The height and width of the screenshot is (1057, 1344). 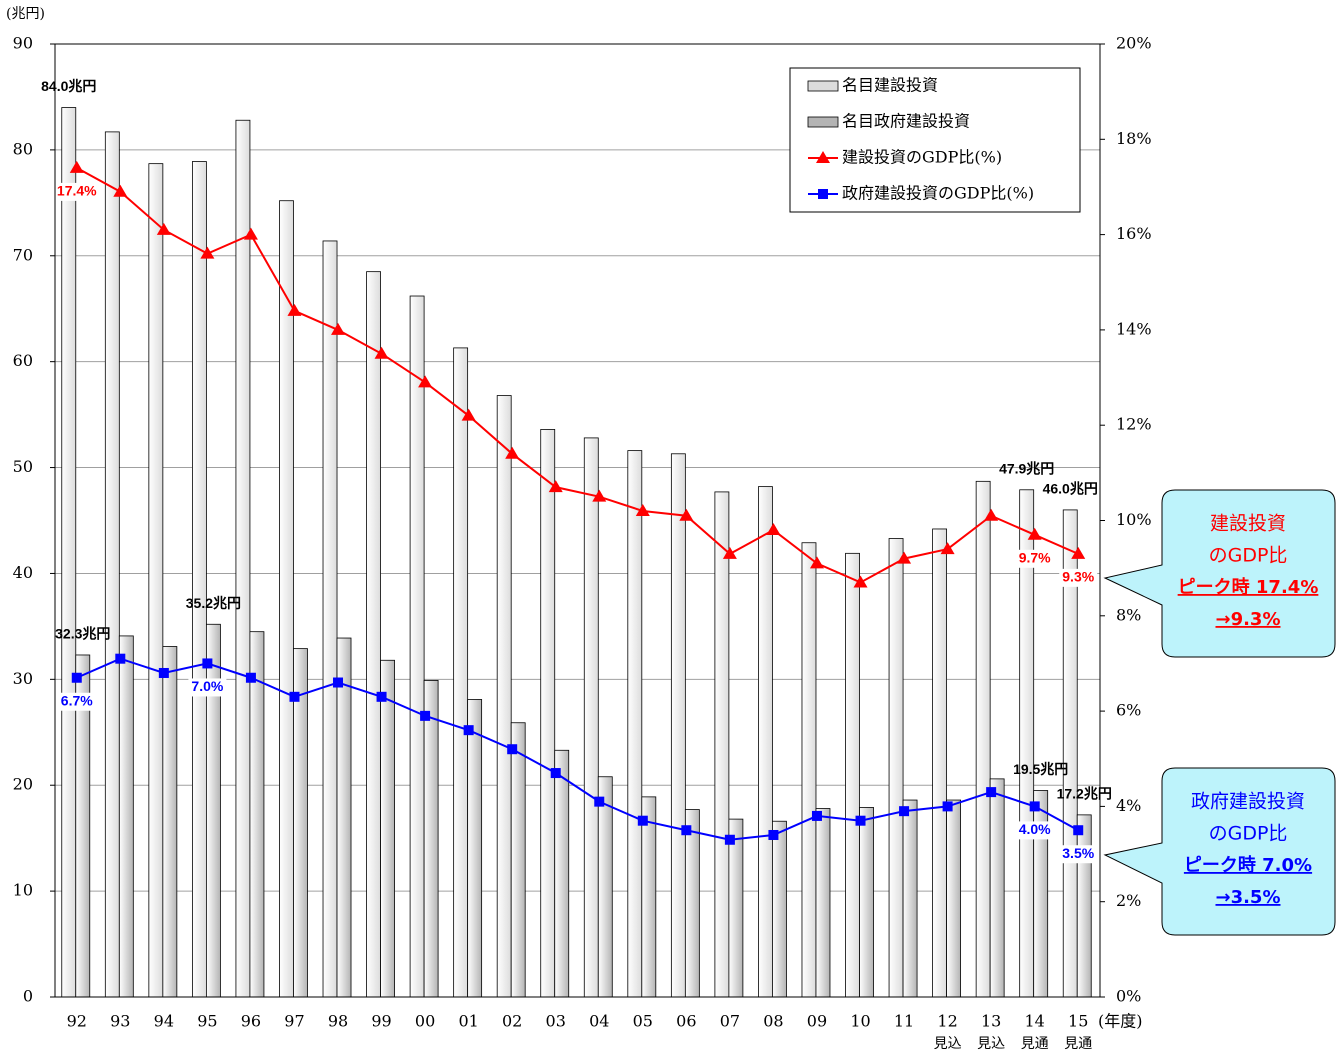 I want to click on callout, so click(x=1219, y=573).